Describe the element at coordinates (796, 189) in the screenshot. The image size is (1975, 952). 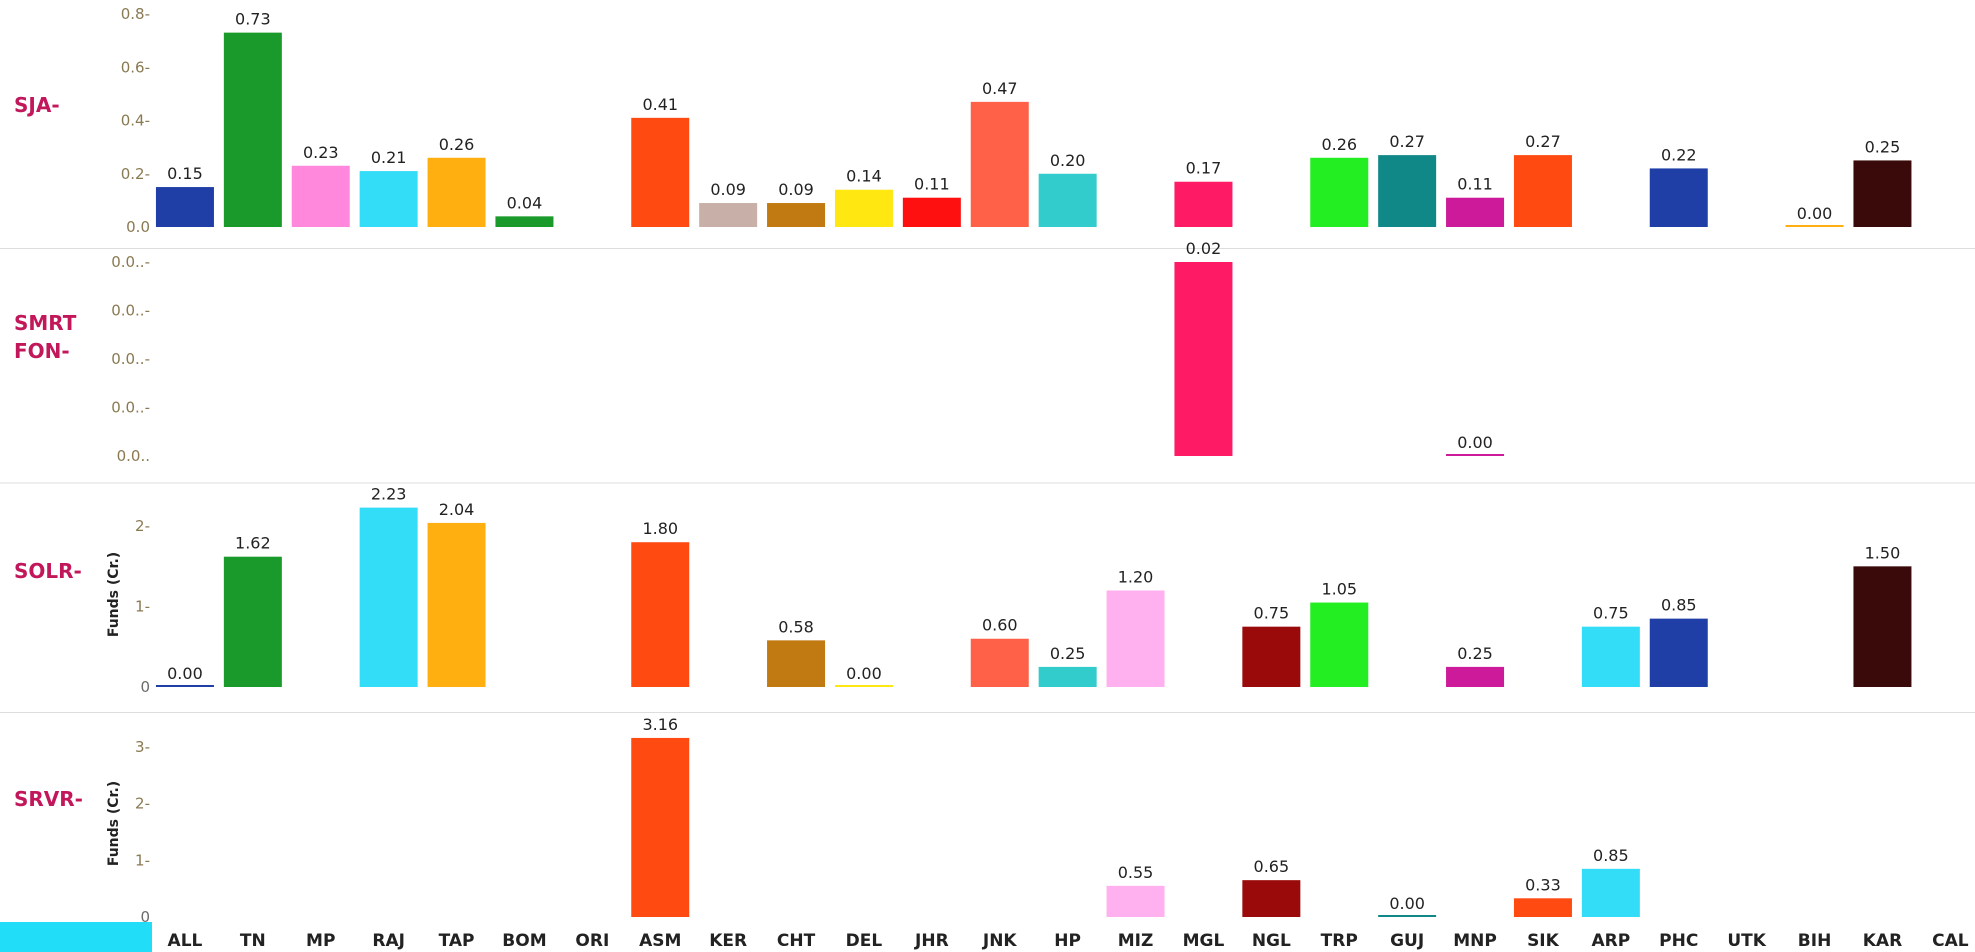
I see `data-label-cht: 0.09` at that location.